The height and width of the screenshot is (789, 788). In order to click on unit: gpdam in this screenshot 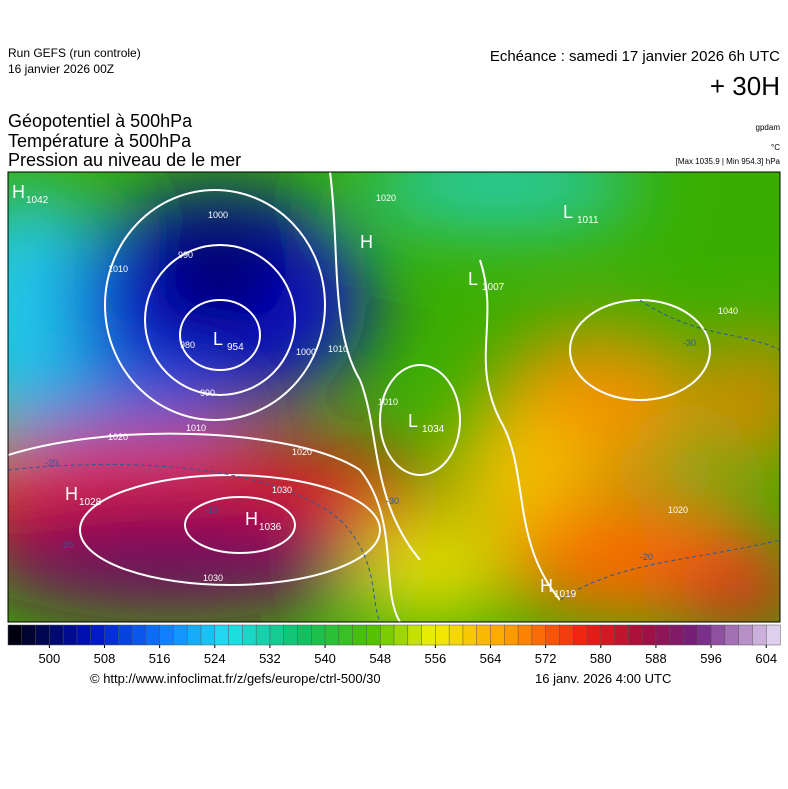, I will do `click(768, 127)`.